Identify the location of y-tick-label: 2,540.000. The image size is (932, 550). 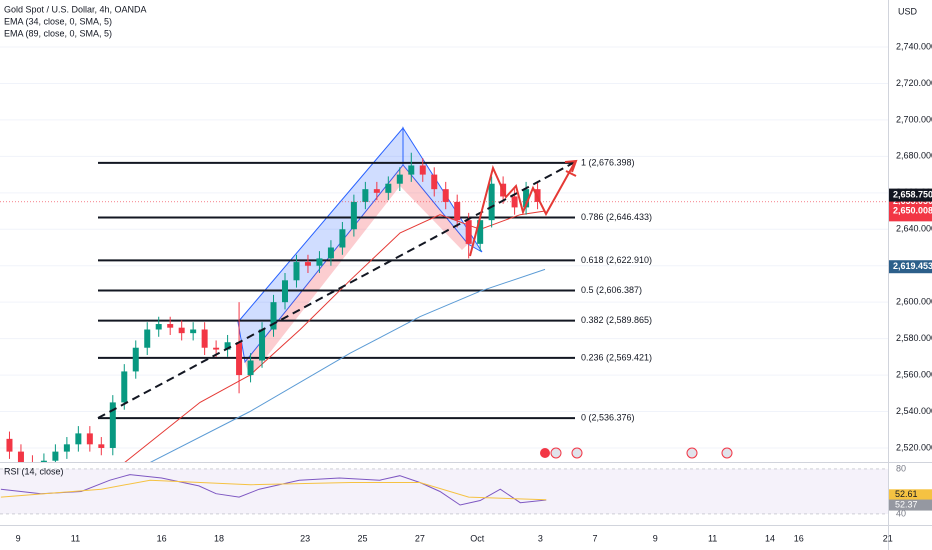
(914, 411).